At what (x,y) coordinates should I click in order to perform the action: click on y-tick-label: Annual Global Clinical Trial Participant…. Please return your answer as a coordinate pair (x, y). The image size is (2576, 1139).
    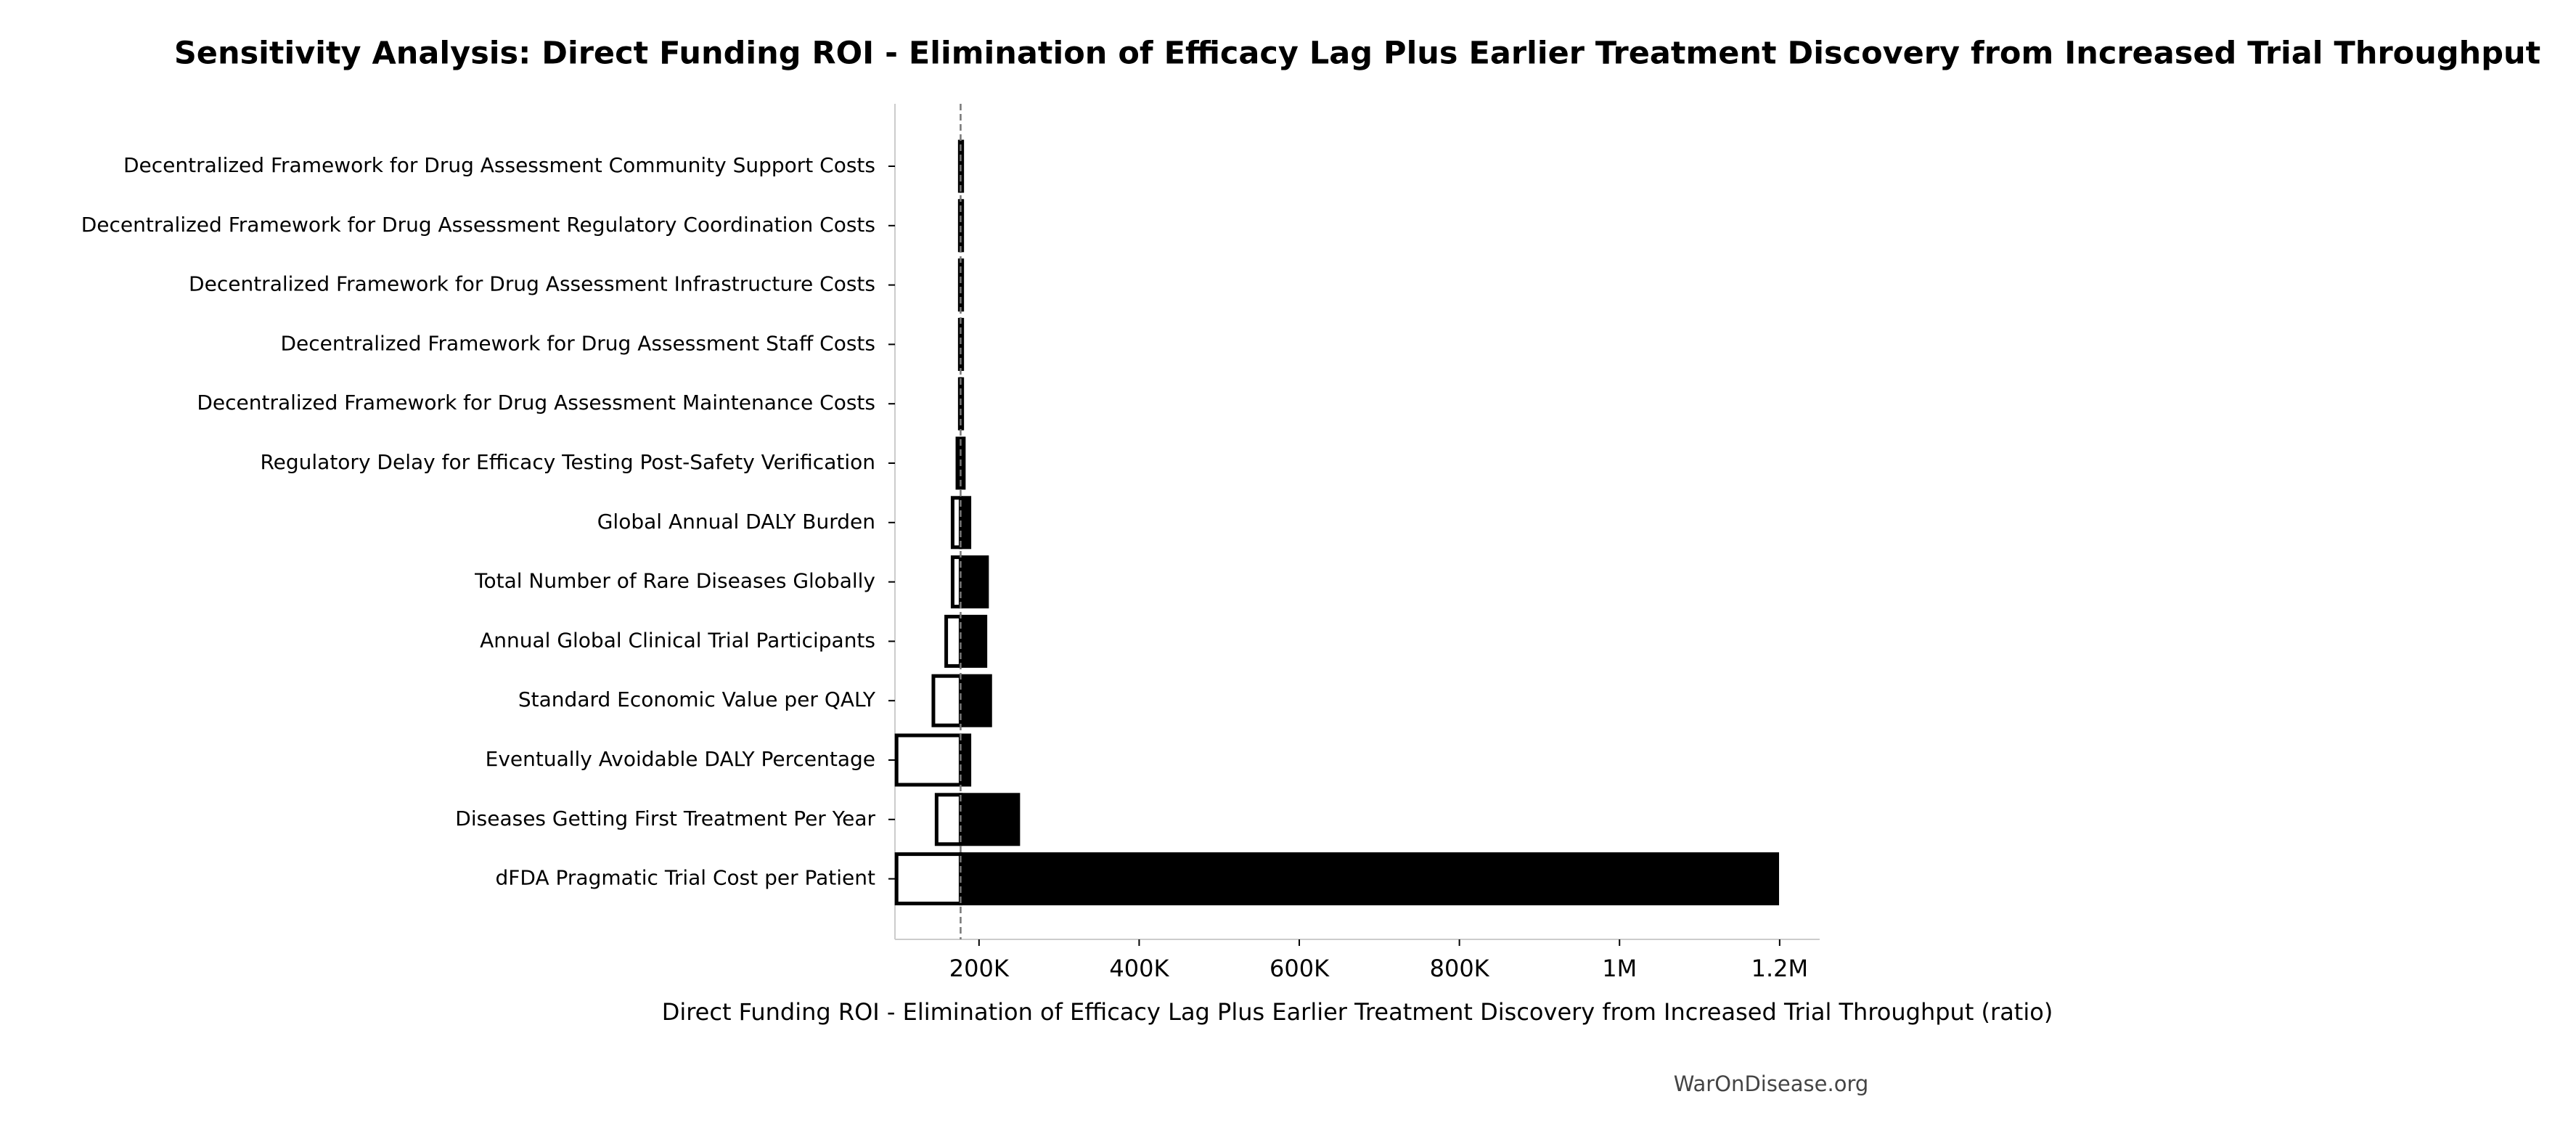
    Looking at the image, I should click on (678, 640).